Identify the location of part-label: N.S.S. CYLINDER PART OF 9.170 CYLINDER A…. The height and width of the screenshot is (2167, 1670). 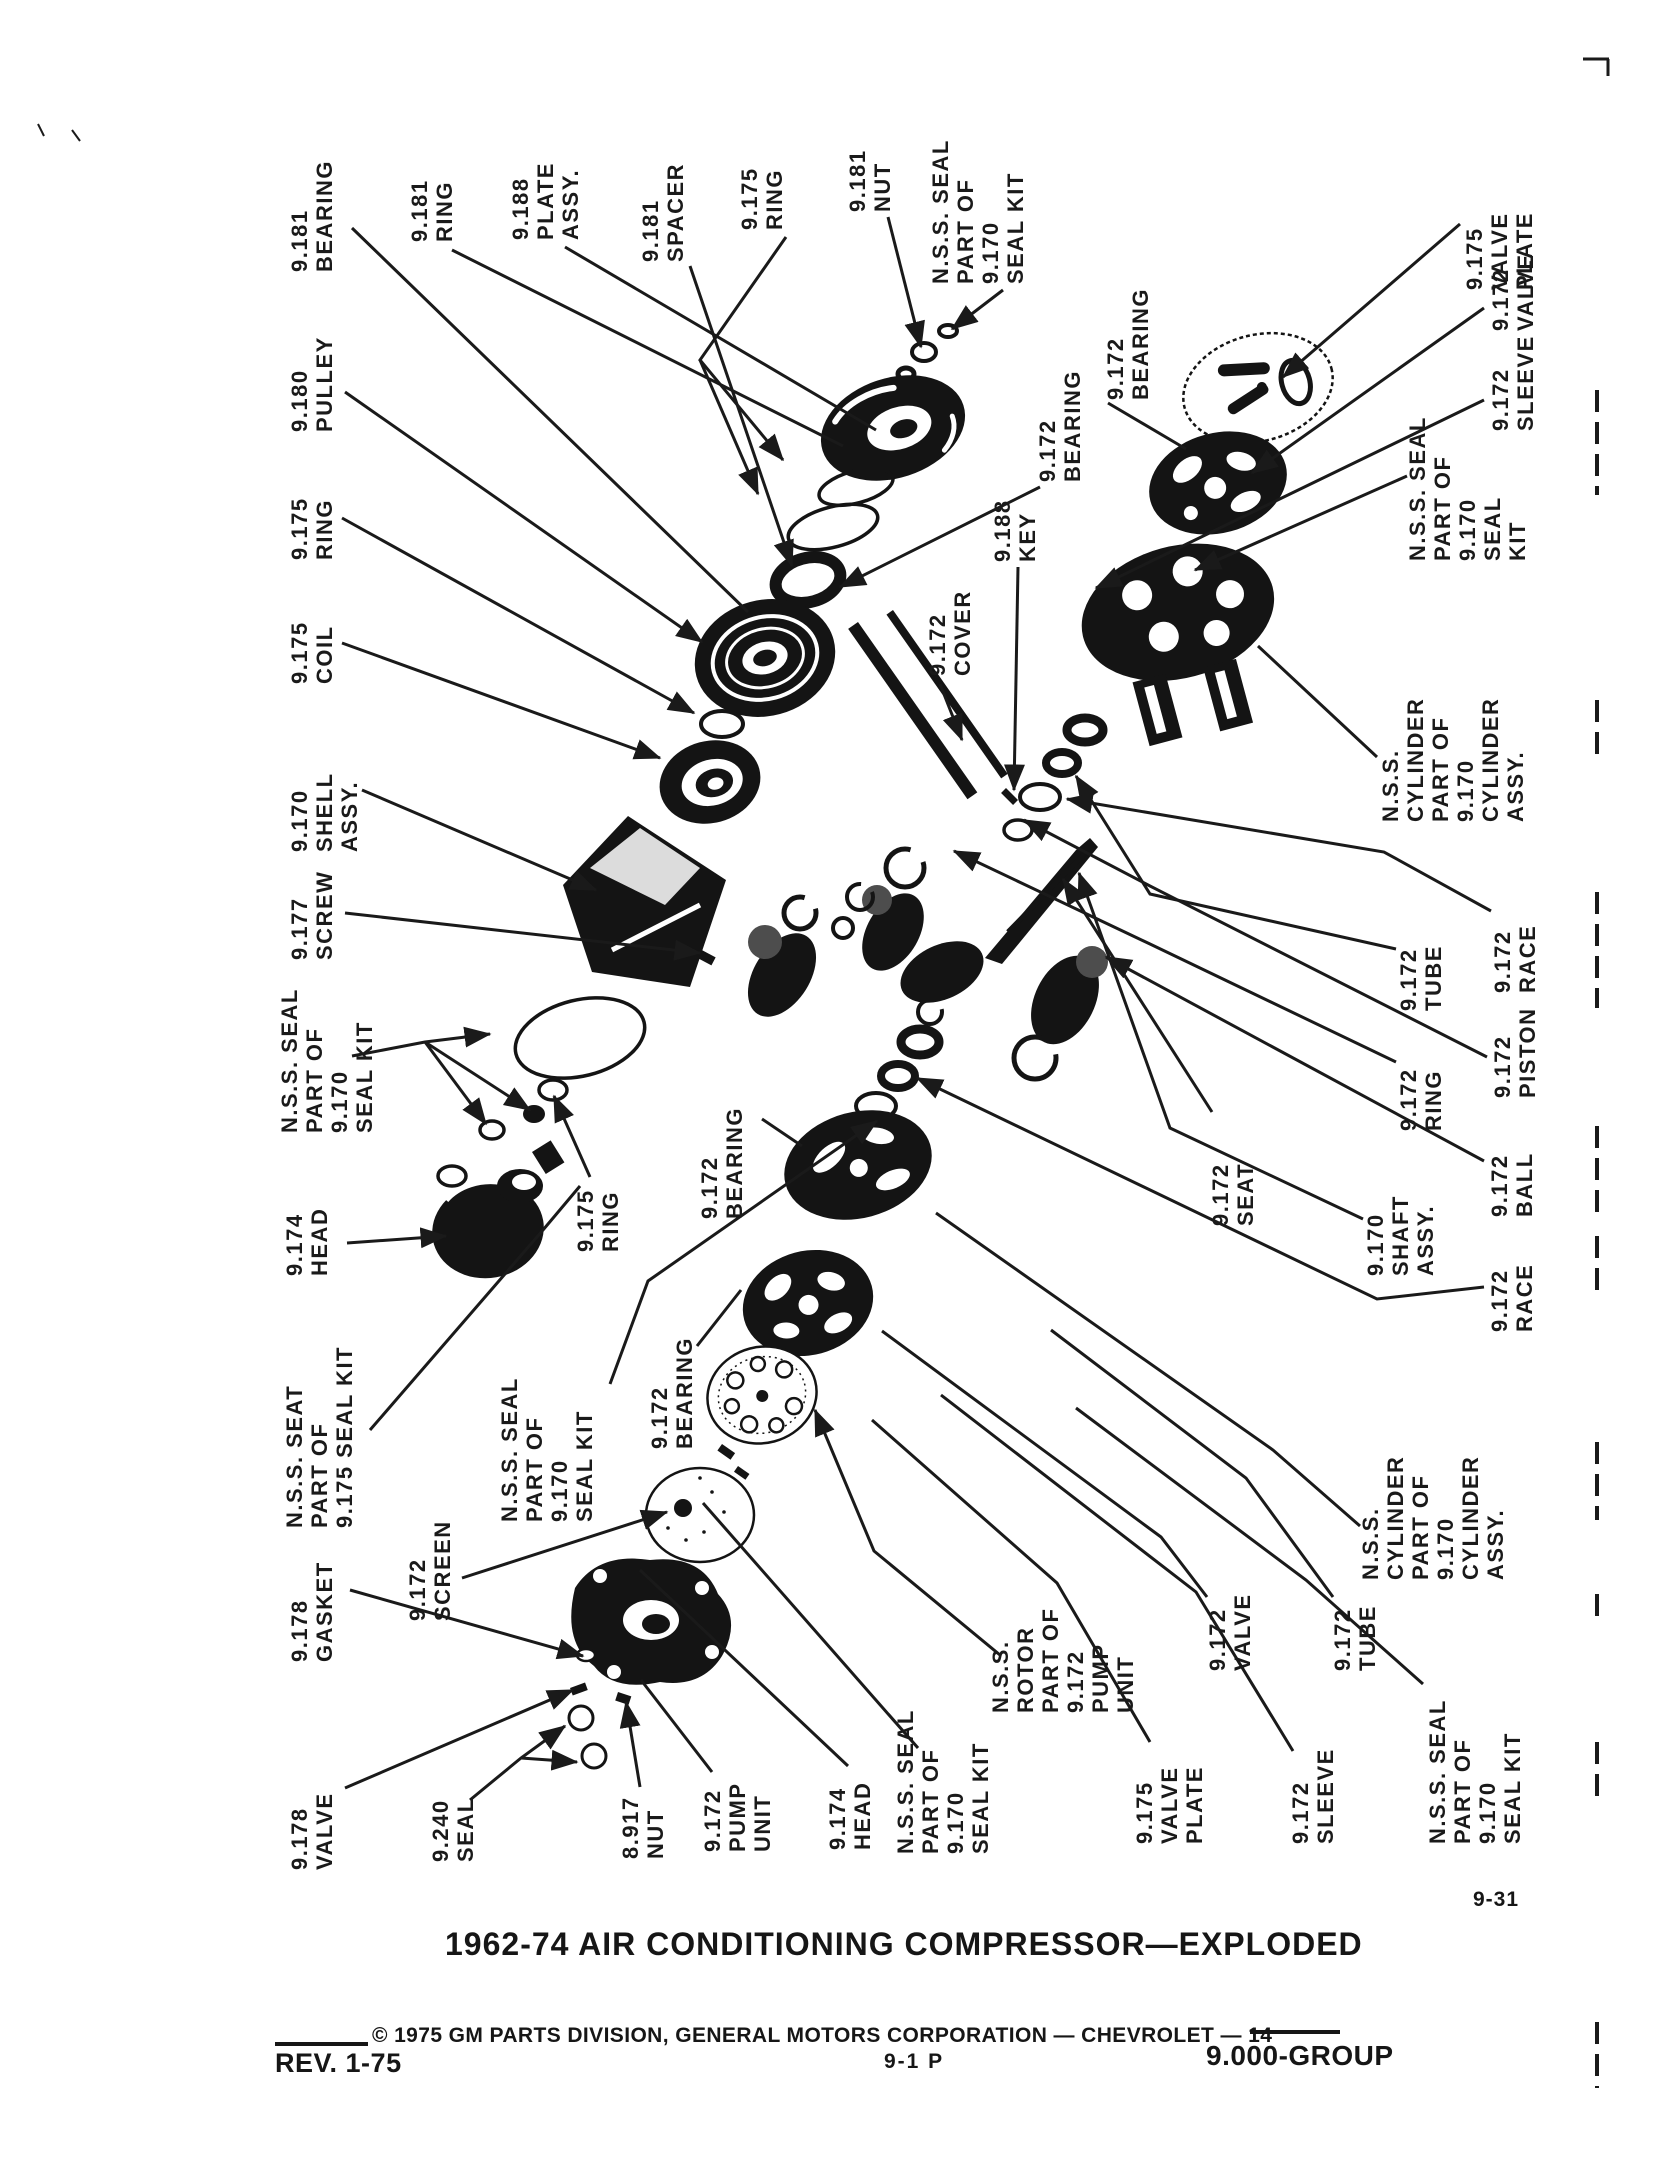
(1433, 1517).